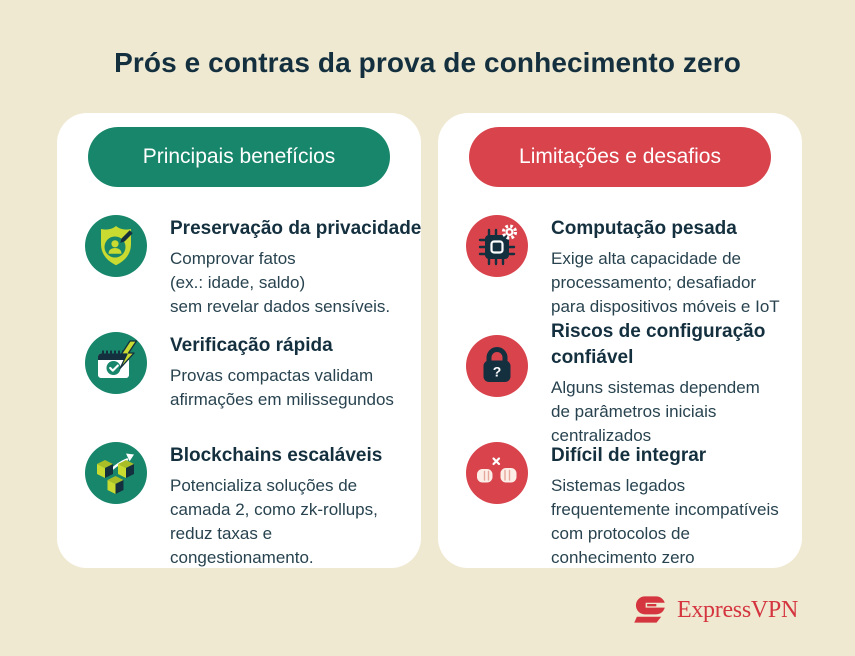  I want to click on limitations-header-pill: Limitações e desafios, so click(620, 157).